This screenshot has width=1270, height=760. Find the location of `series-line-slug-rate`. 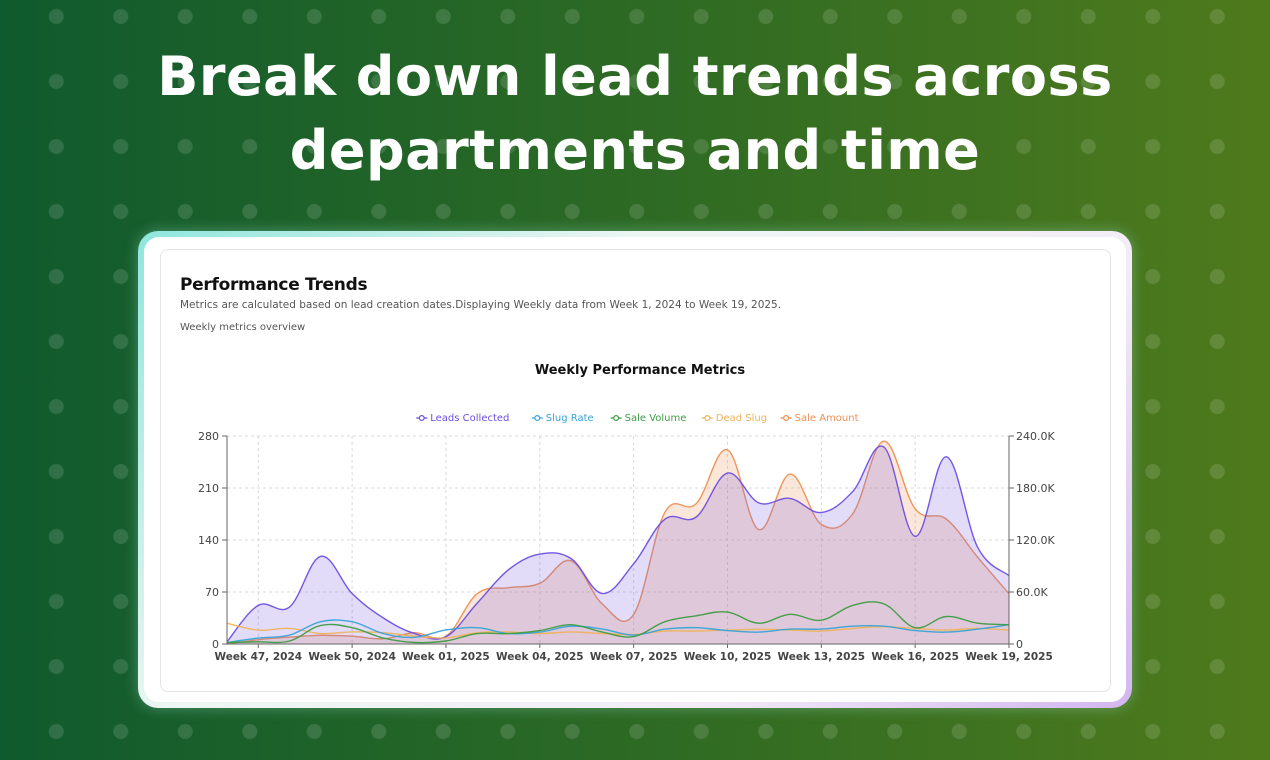

series-line-slug-rate is located at coordinates (618, 631).